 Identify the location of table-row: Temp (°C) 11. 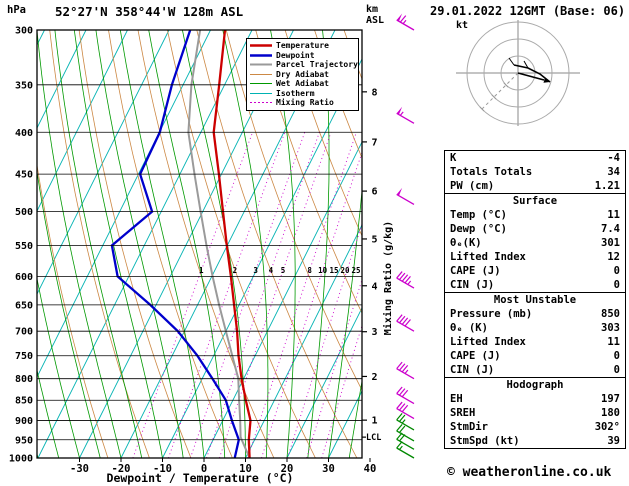
(535, 215).